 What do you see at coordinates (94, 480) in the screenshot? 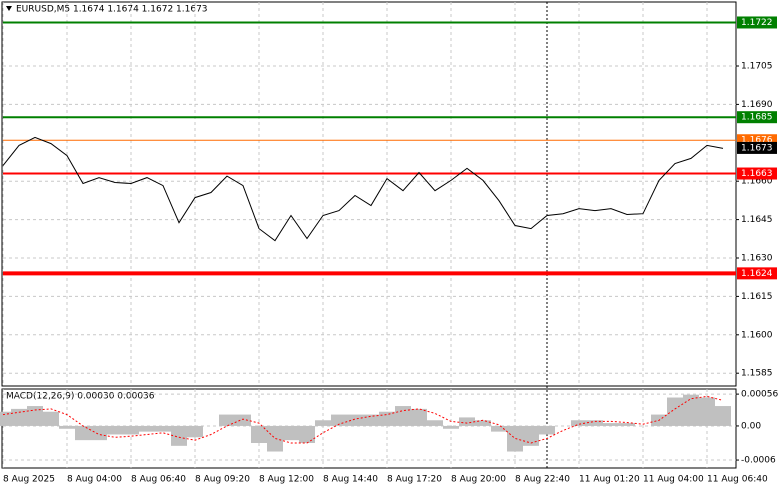
I see `x-tick-label: 8 Aug 04:00` at bounding box center [94, 480].